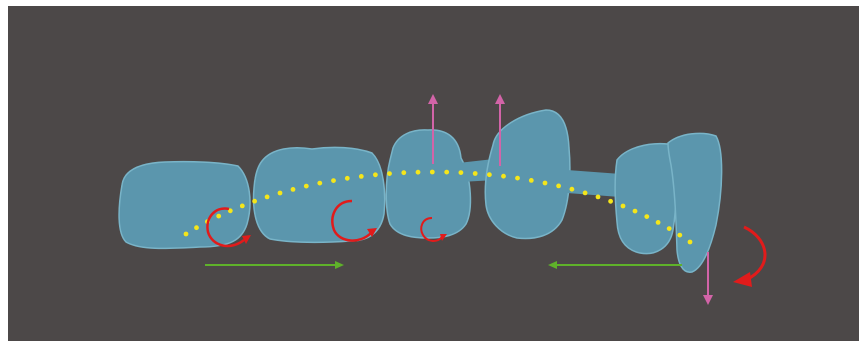 The image size is (867, 347). I want to click on vertical-arrow-down-head, so click(708, 300).